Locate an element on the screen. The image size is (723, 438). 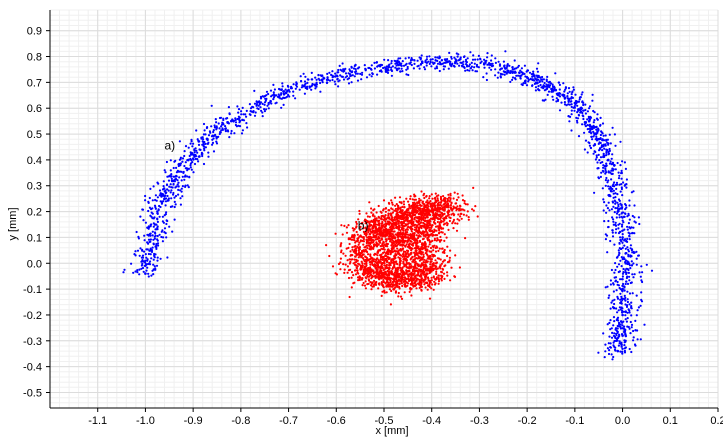
x-tick-label: -1.0 is located at coordinates (145, 421).